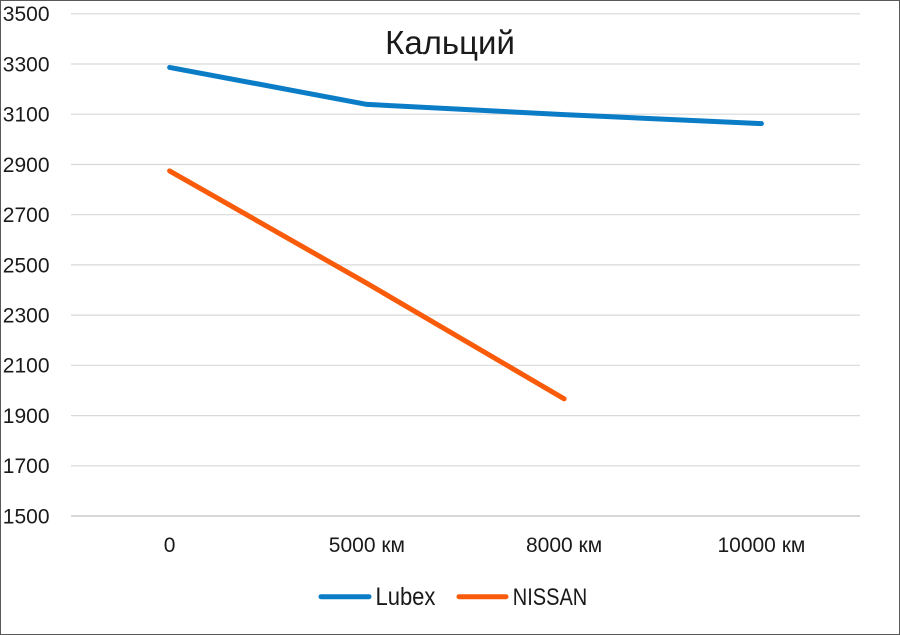  I want to click on svg-text: 3500, so click(26, 14).